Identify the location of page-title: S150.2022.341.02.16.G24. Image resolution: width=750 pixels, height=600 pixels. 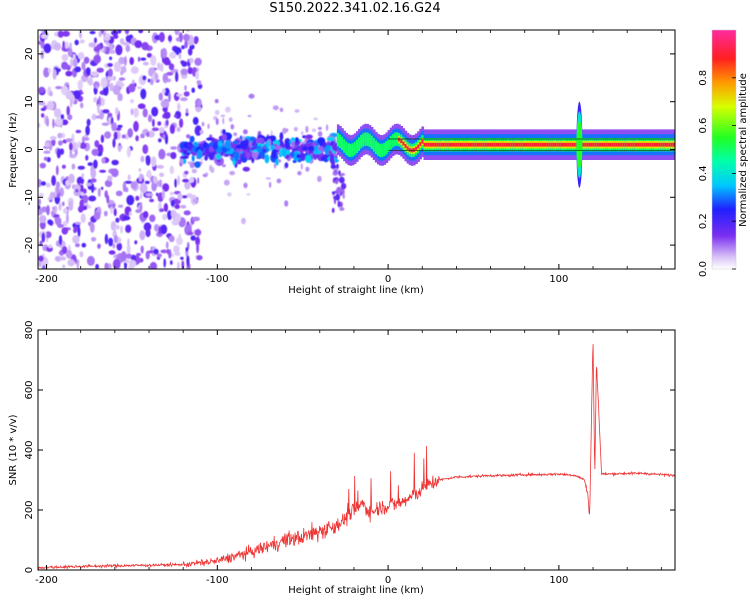
(355, 8).